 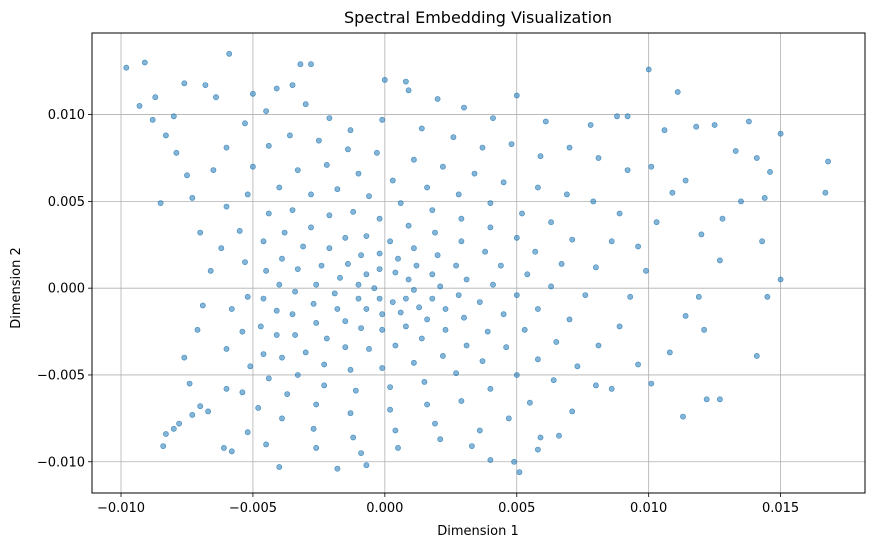 What do you see at coordinates (66, 115) in the screenshot?
I see `y-tick-label: 0.010` at bounding box center [66, 115].